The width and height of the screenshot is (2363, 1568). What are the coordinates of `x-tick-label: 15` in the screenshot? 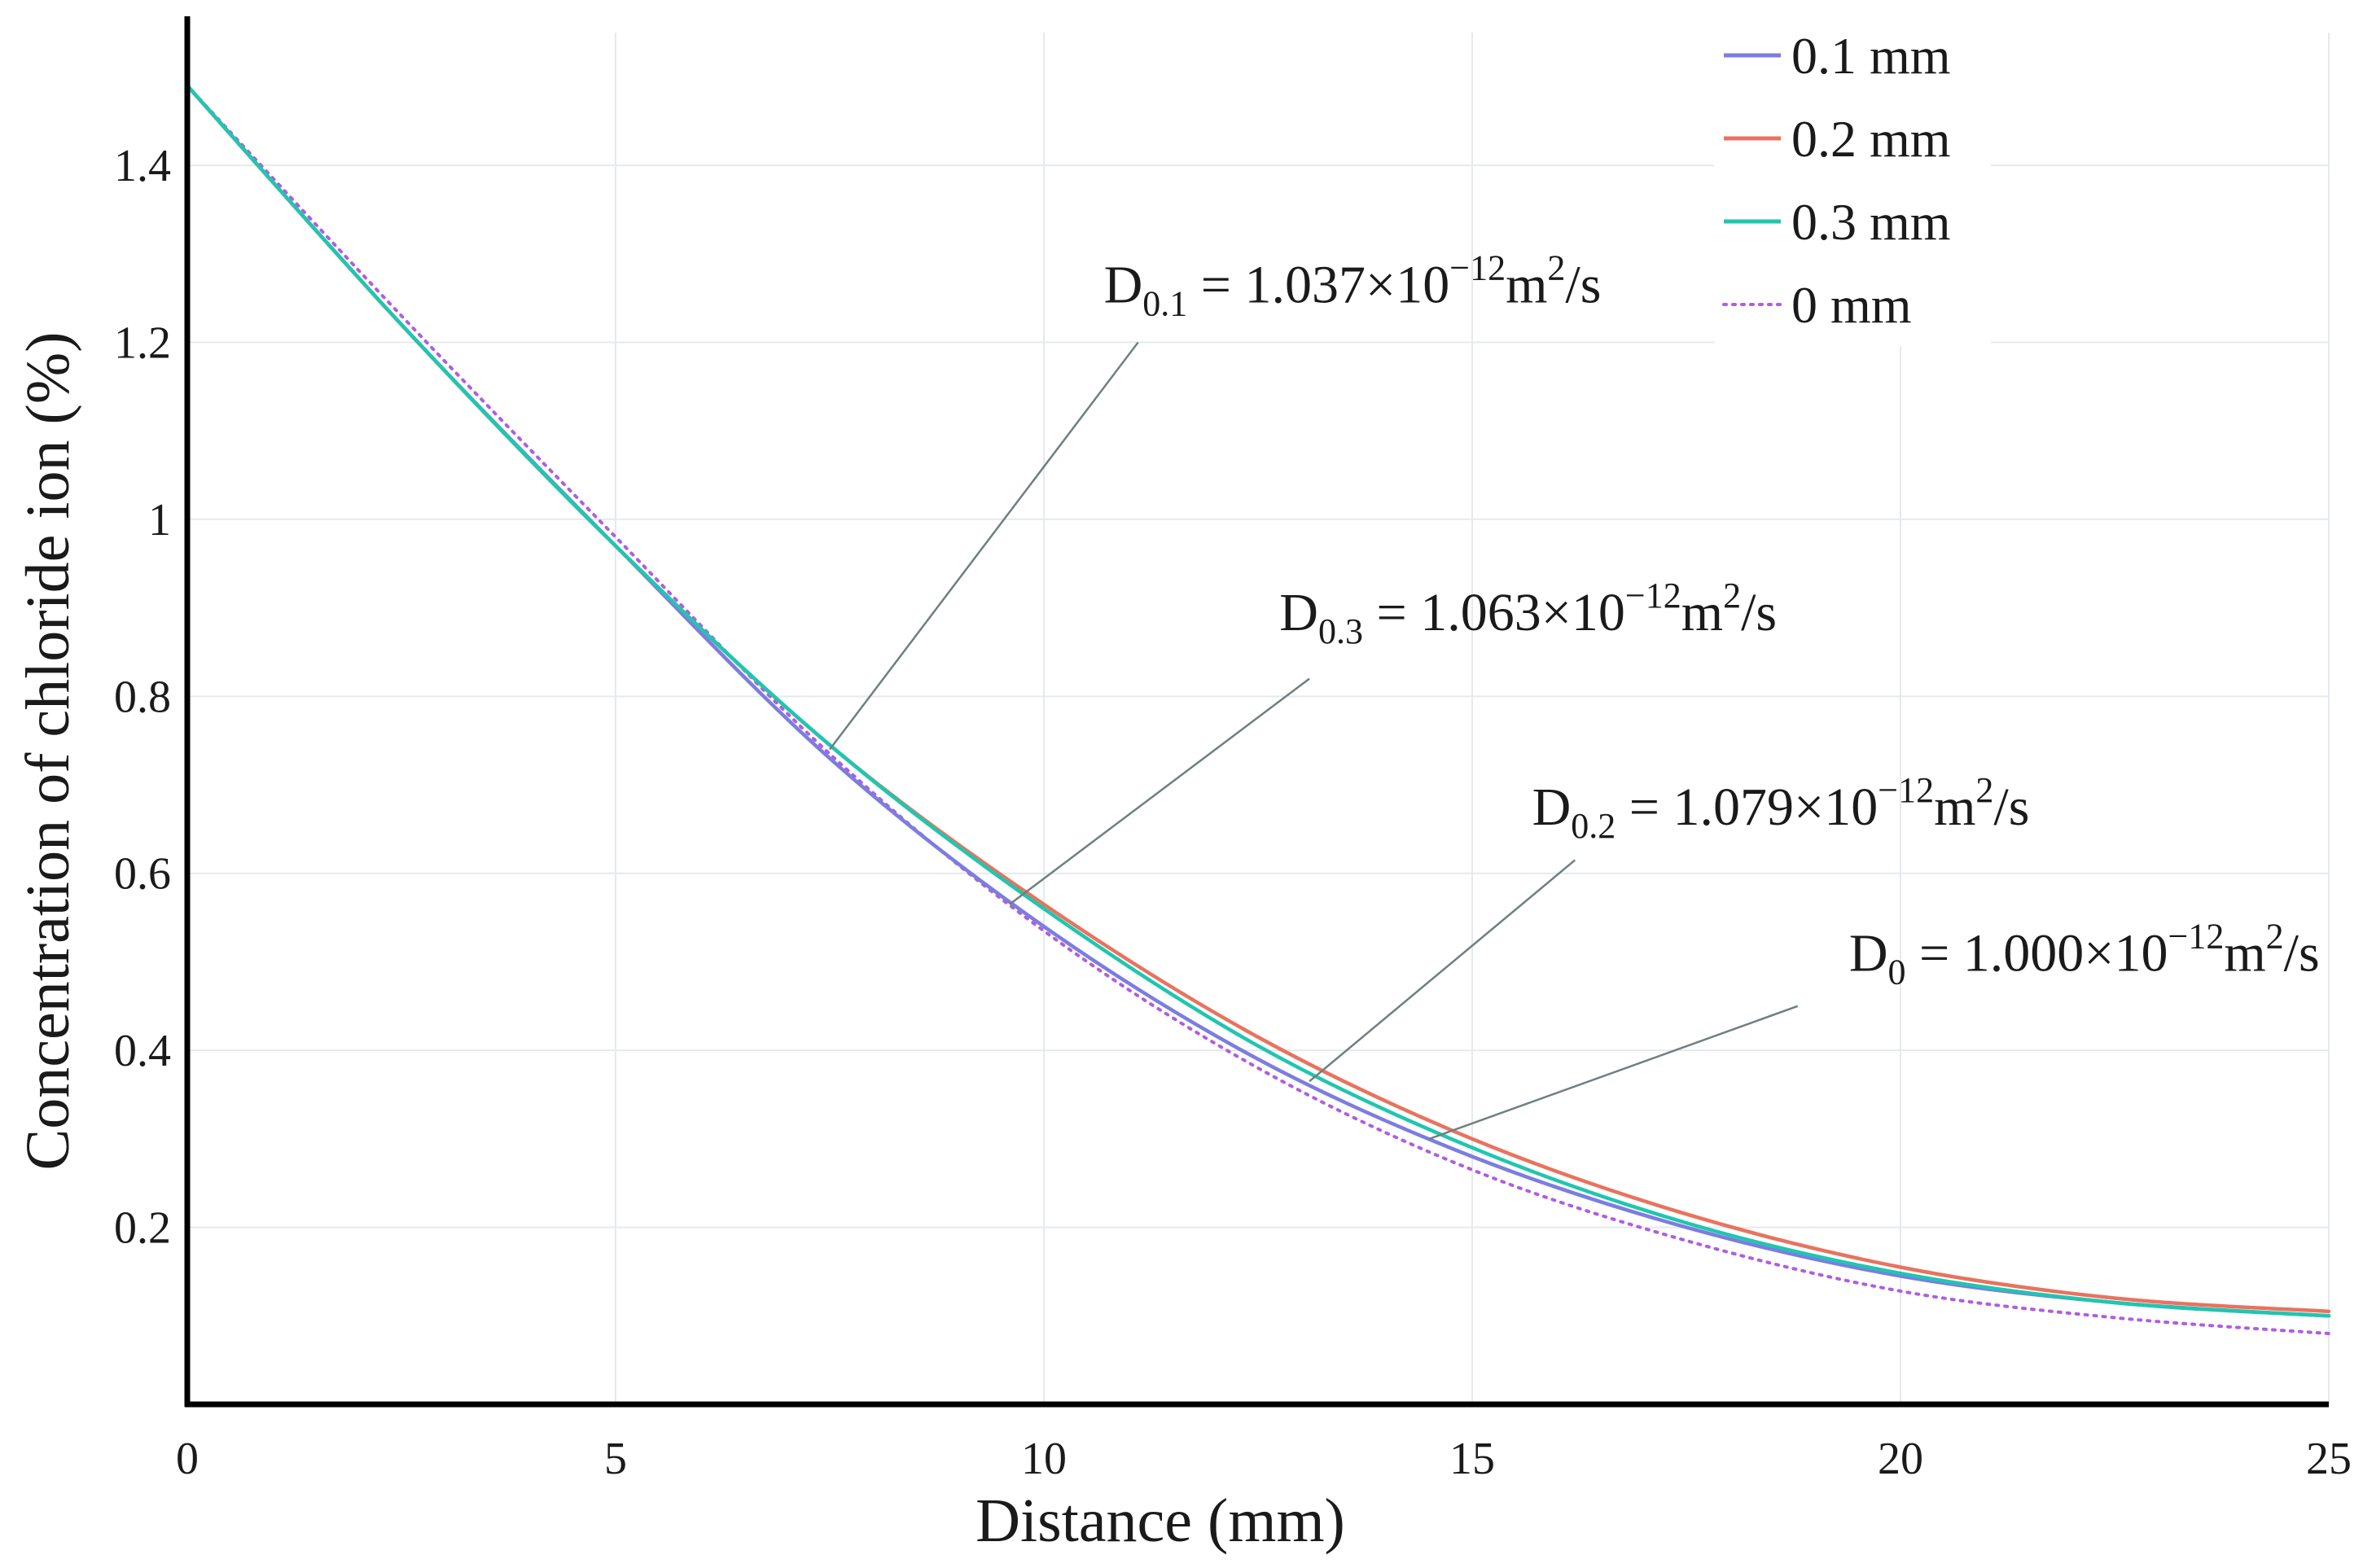 It's located at (1472, 1459).